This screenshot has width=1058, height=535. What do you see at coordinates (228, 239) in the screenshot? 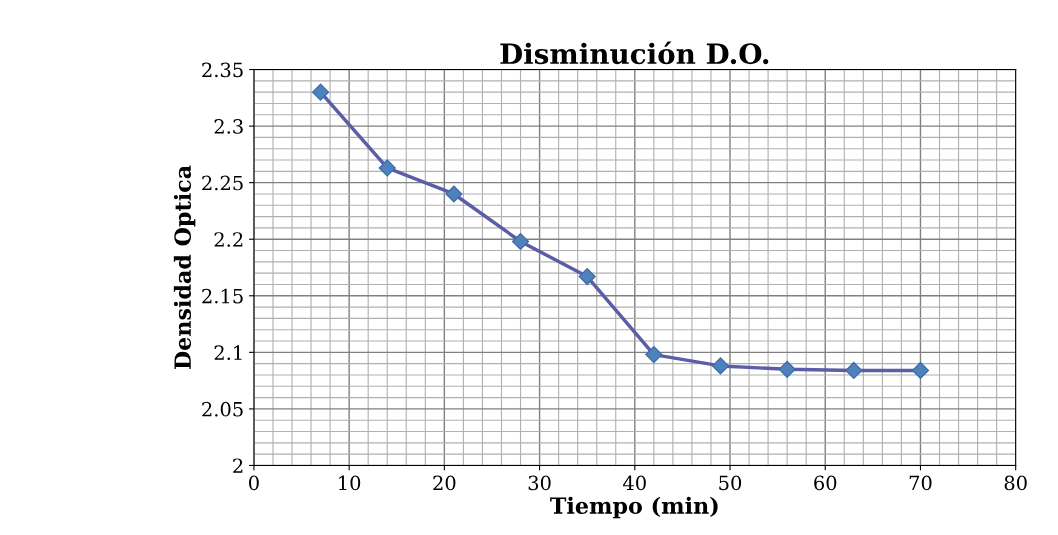
I see `y-tick-label: 2.2` at bounding box center [228, 239].